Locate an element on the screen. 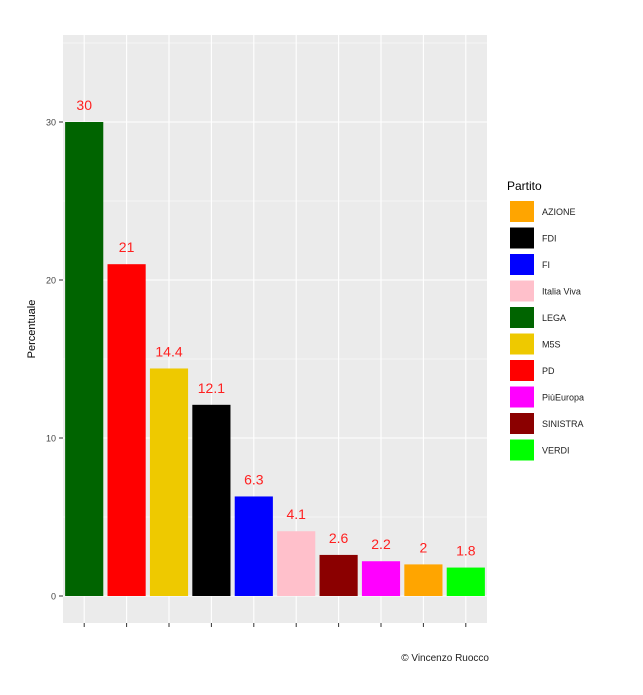 This screenshot has width=643, height=695. data-label: 21 is located at coordinates (127, 247).